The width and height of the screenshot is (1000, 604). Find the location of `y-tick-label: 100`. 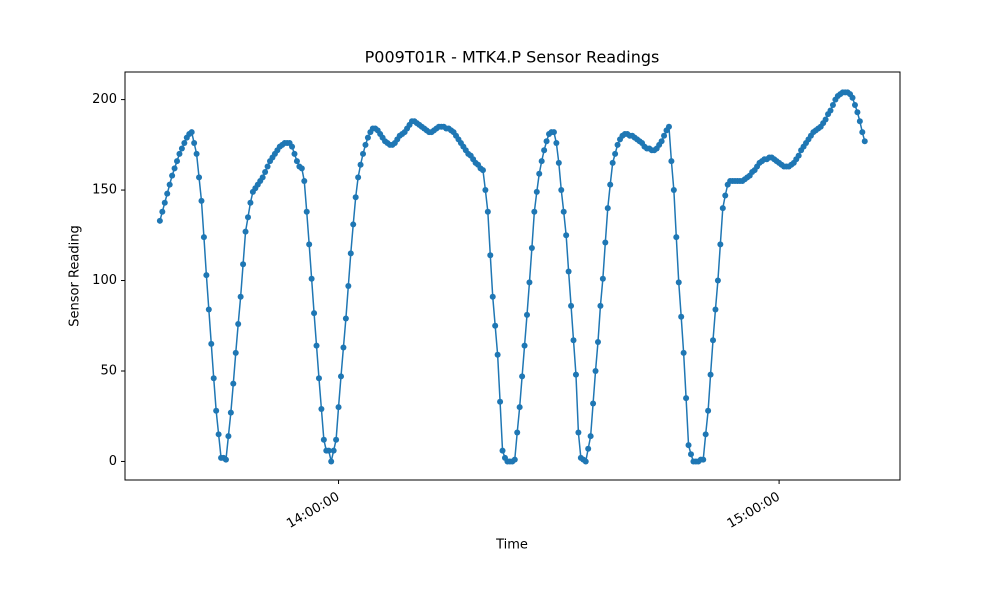

y-tick-label: 100 is located at coordinates (104, 280).